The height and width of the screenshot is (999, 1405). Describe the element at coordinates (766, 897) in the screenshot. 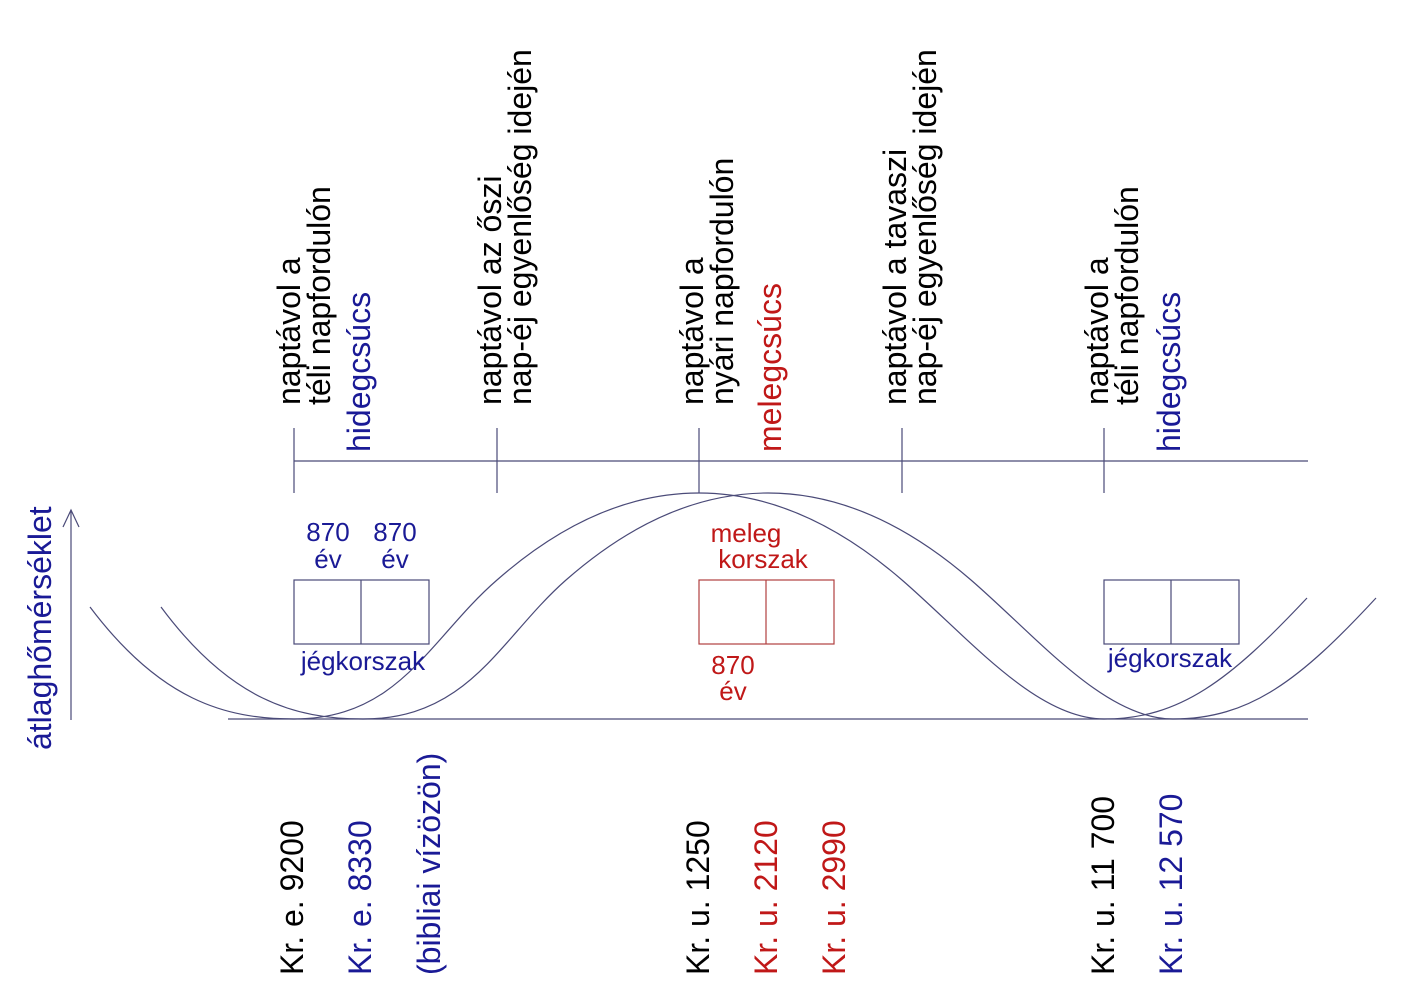

I see `date-label-5: Kr. u. 2120` at that location.